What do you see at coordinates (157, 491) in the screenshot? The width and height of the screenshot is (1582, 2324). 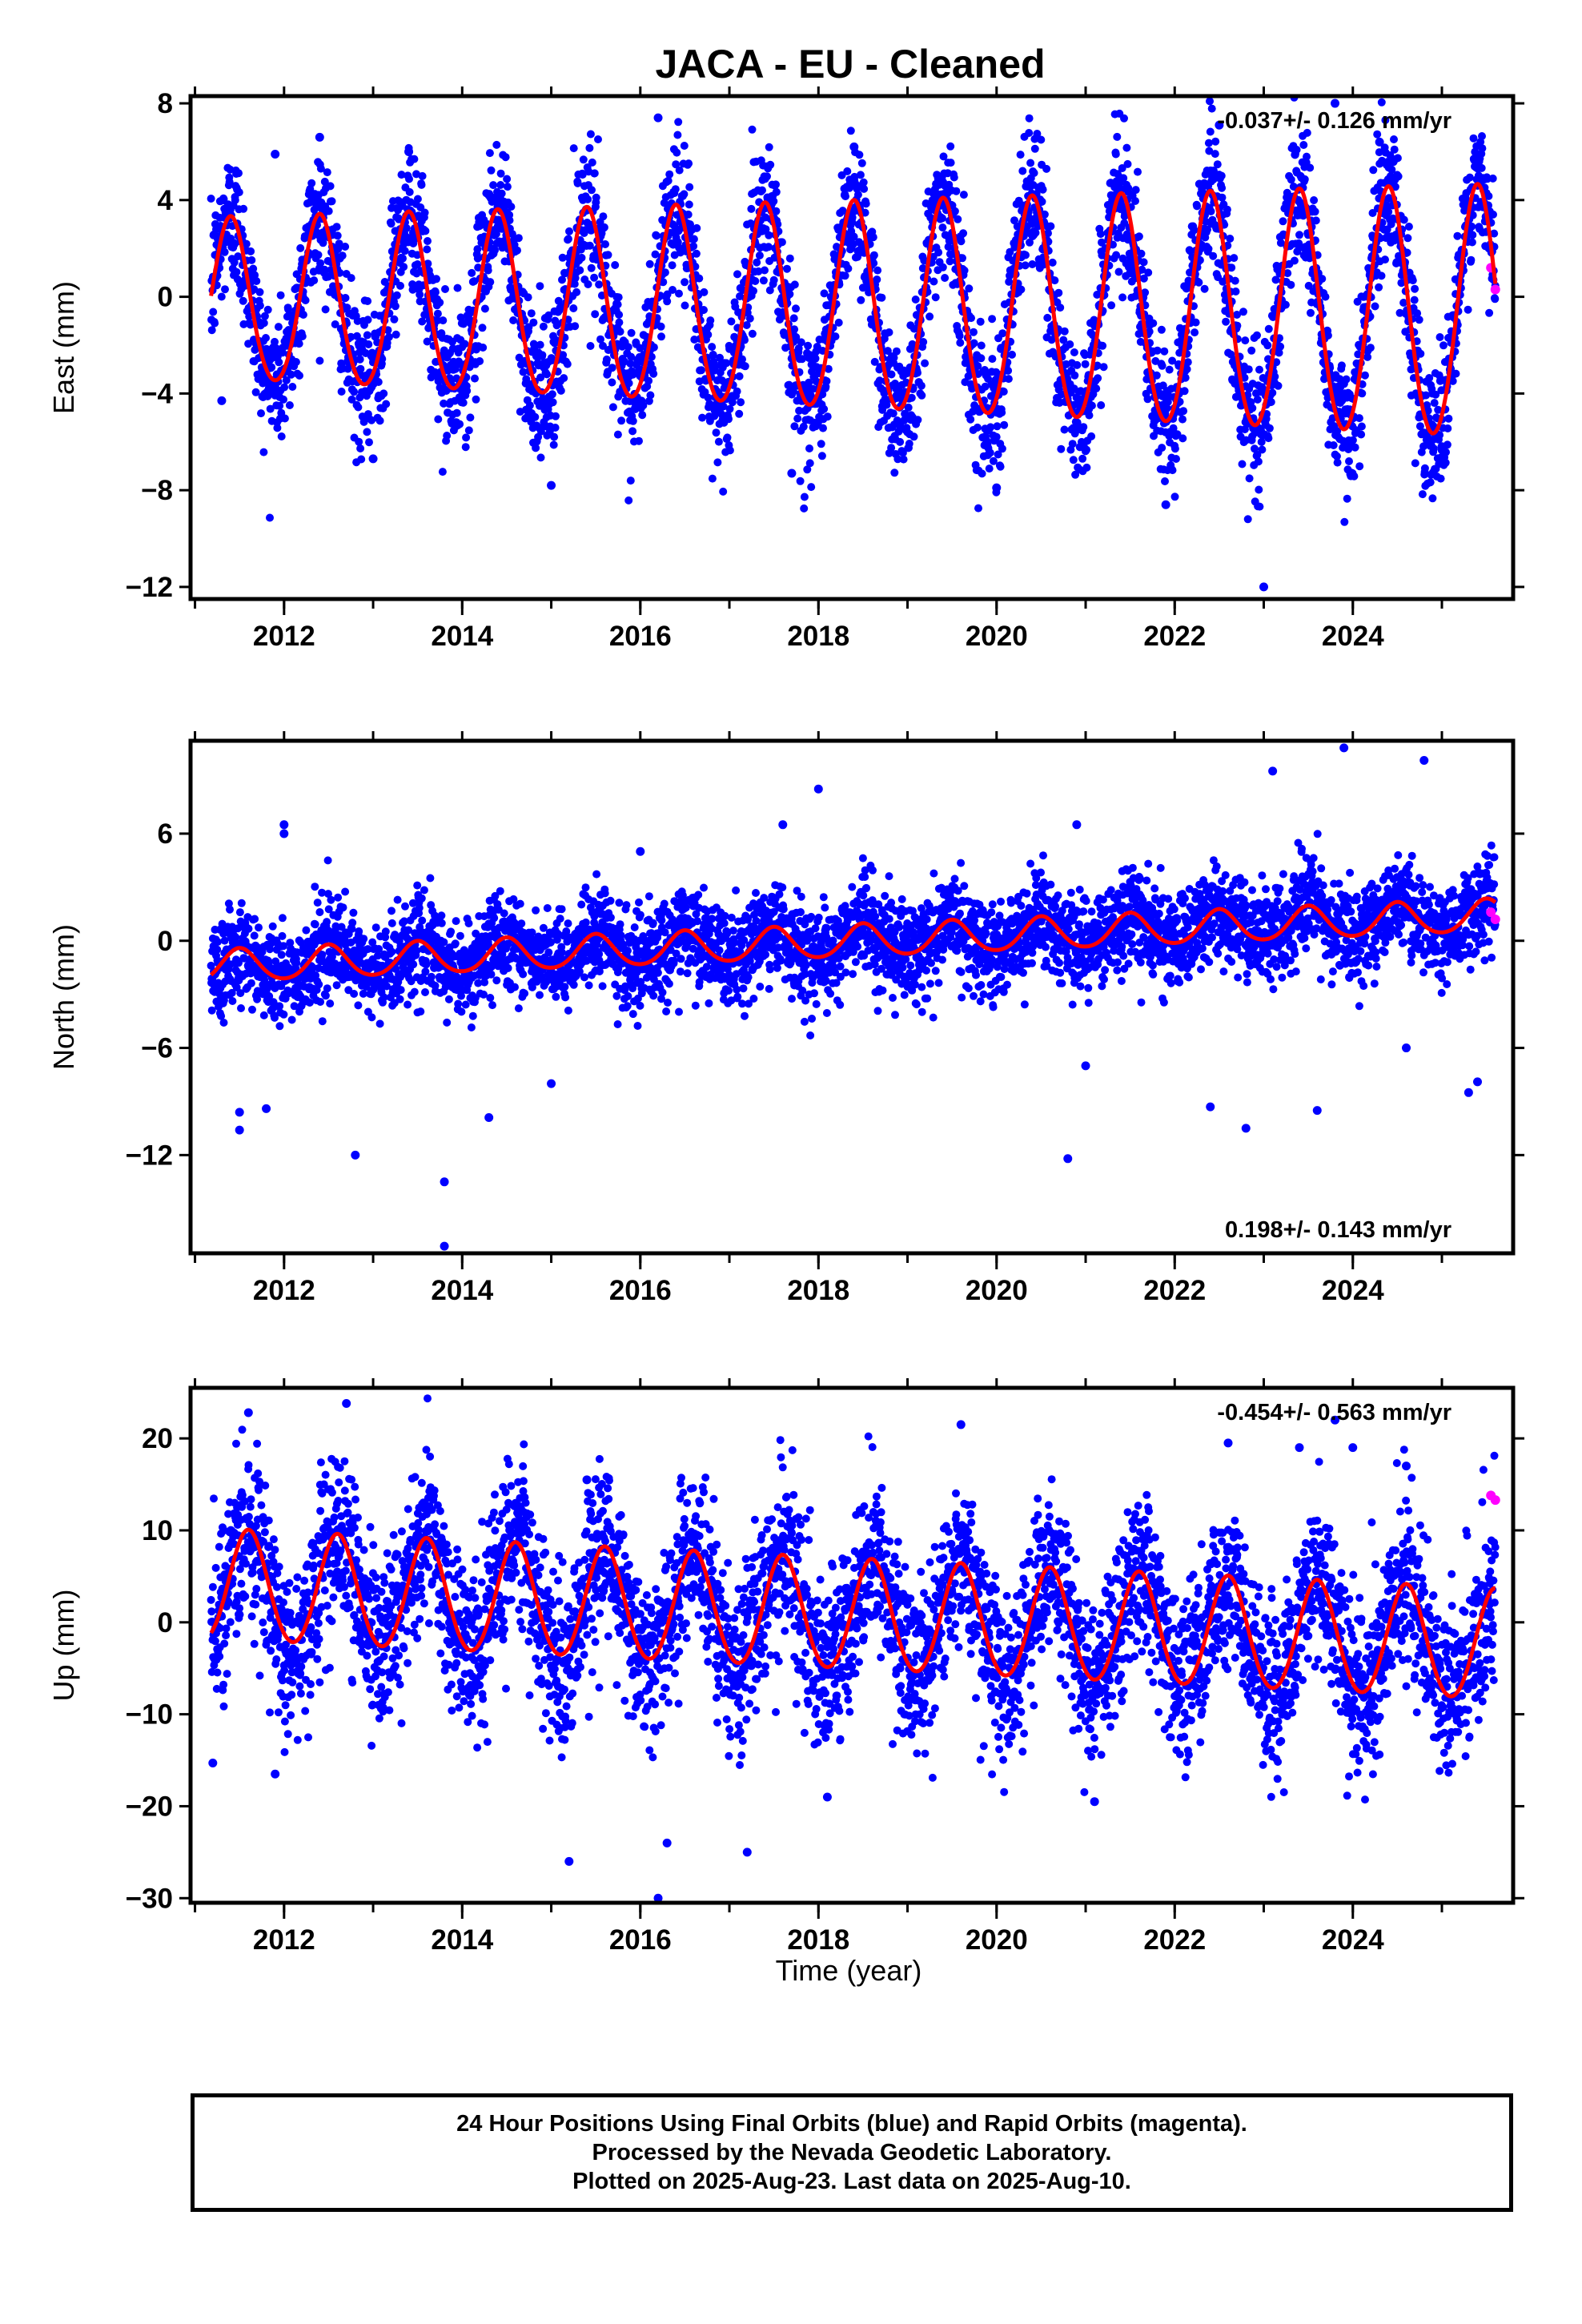 I see `y-tick-label: −8` at bounding box center [157, 491].